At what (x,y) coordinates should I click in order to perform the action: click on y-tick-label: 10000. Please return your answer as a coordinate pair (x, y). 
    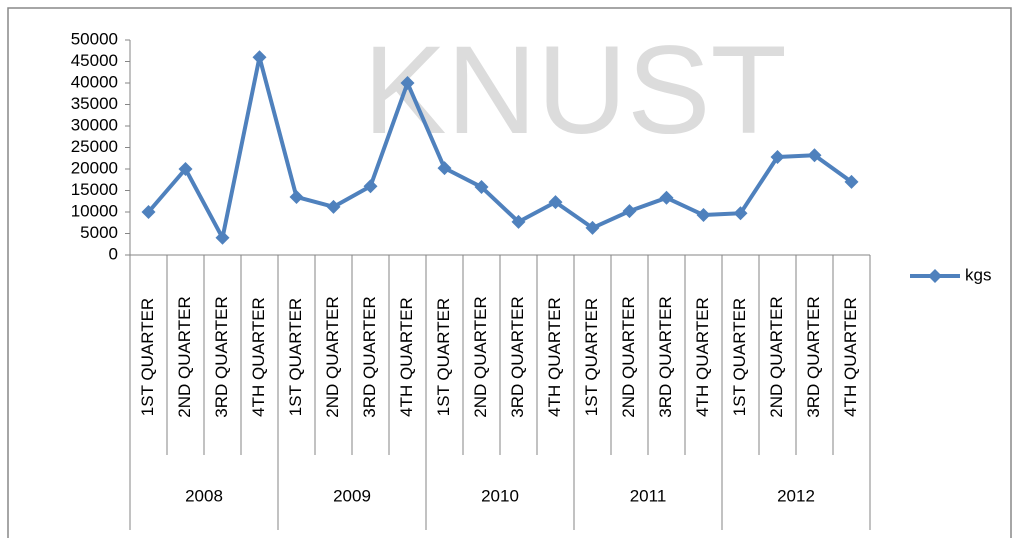
    Looking at the image, I should click on (94, 210).